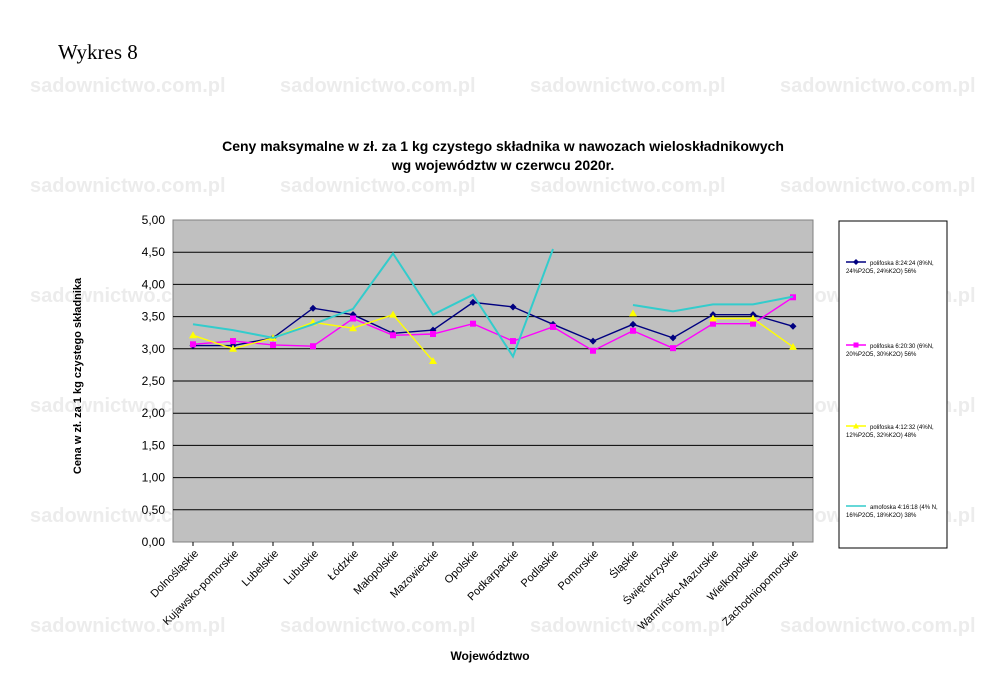  I want to click on x-tick-label: Lubuskie, so click(301, 568).